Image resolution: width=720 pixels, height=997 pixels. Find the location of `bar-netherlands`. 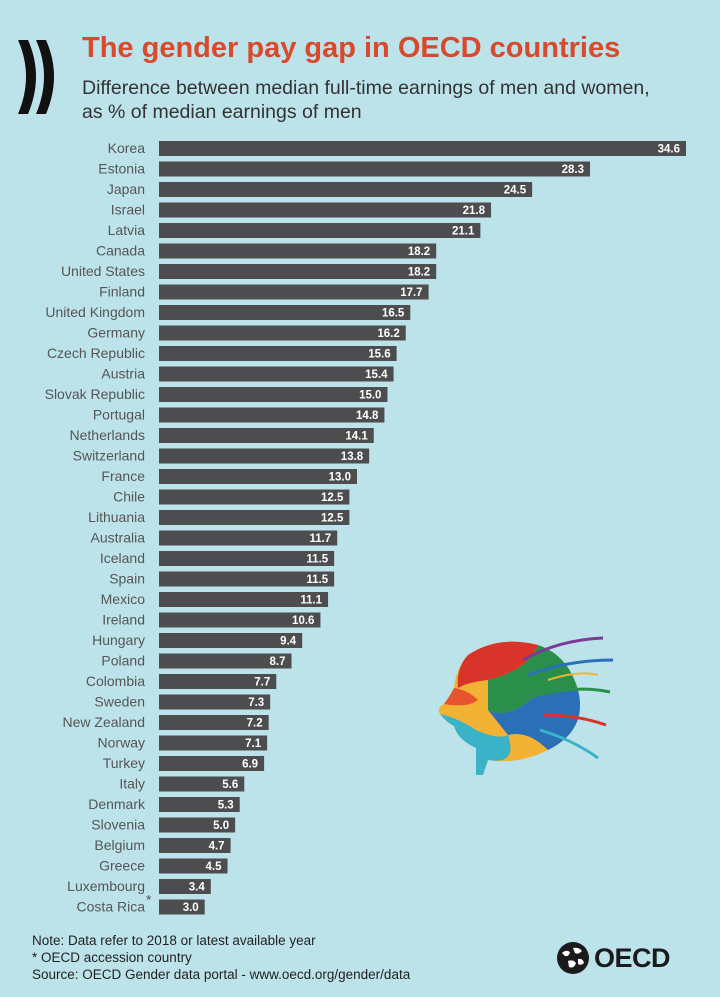

bar-netherlands is located at coordinates (266, 435).